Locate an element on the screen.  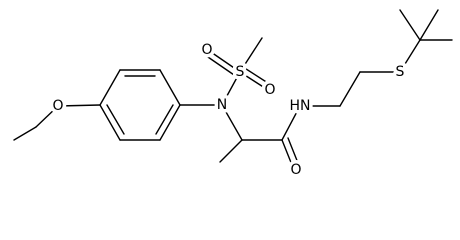
atom-label: N is located at coordinates (222, 105).